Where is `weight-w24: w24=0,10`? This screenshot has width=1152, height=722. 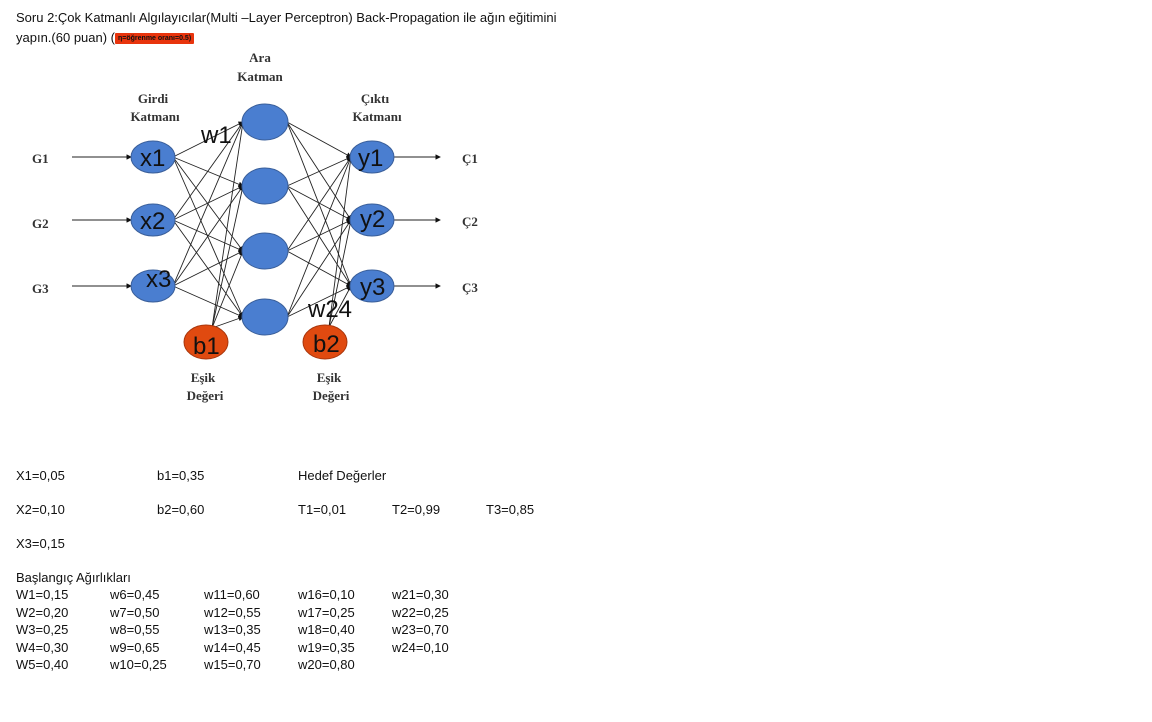 weight-w24: w24=0,10 is located at coordinates (420, 647).